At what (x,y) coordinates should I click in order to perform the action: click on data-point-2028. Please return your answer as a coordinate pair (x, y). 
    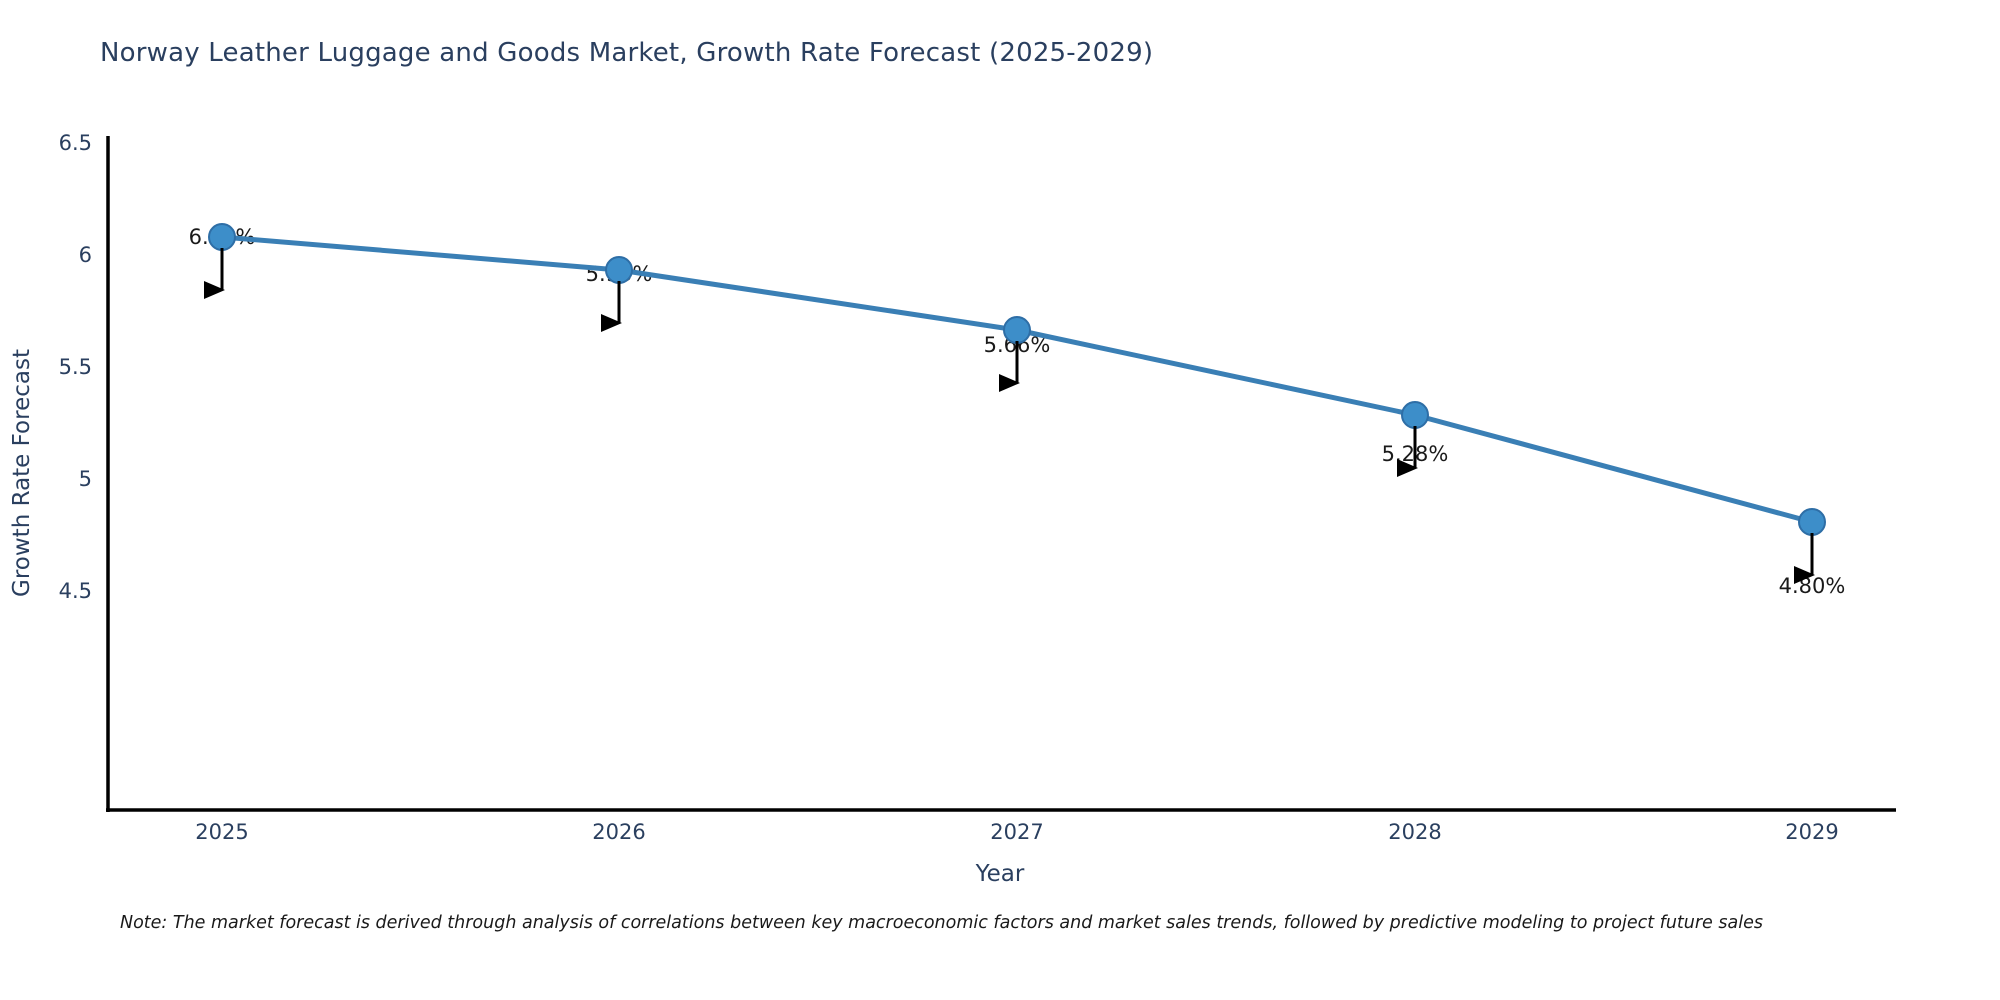
    Looking at the image, I should click on (1415, 415).